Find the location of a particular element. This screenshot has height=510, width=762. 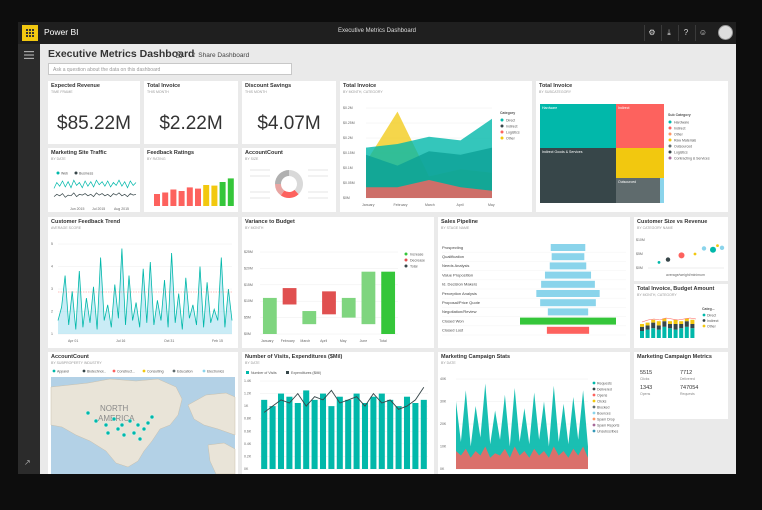

discount-savings-tile: Discount Savings THIS MONTH $4.07M is located at coordinates (289, 112).